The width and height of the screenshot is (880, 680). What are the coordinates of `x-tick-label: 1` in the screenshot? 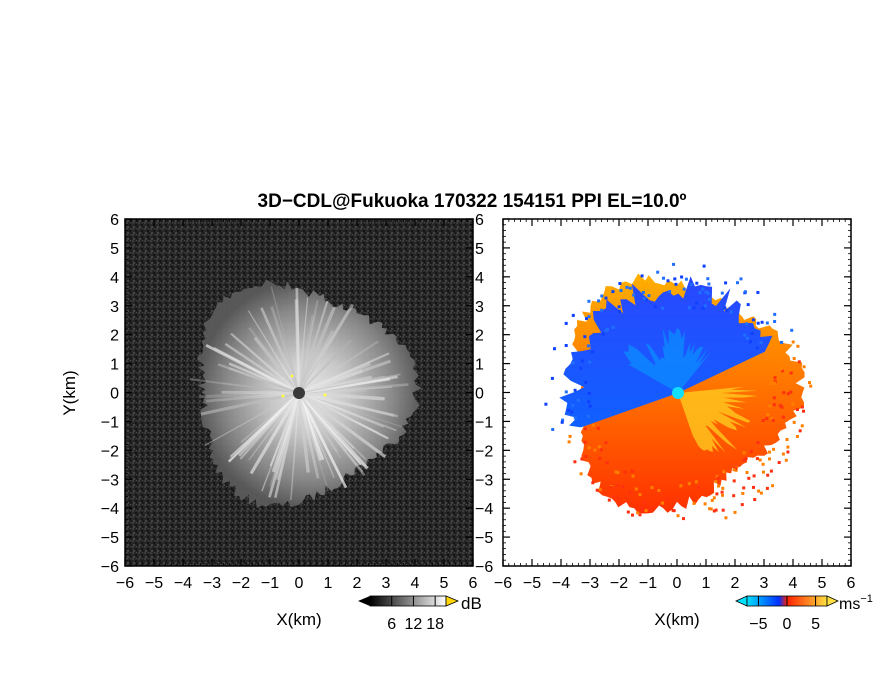 It's located at (328, 583).